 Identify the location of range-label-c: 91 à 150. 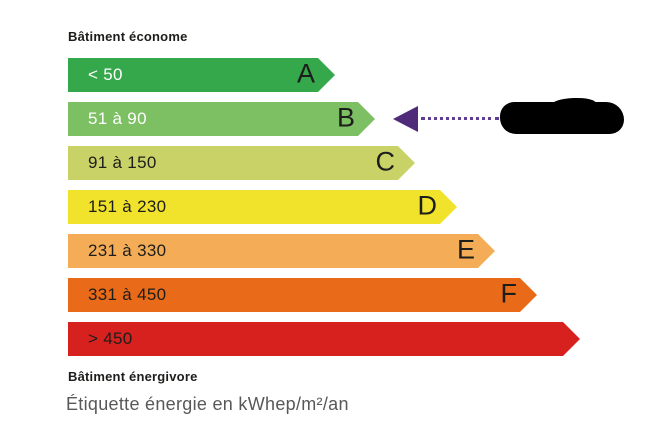
(122, 162).